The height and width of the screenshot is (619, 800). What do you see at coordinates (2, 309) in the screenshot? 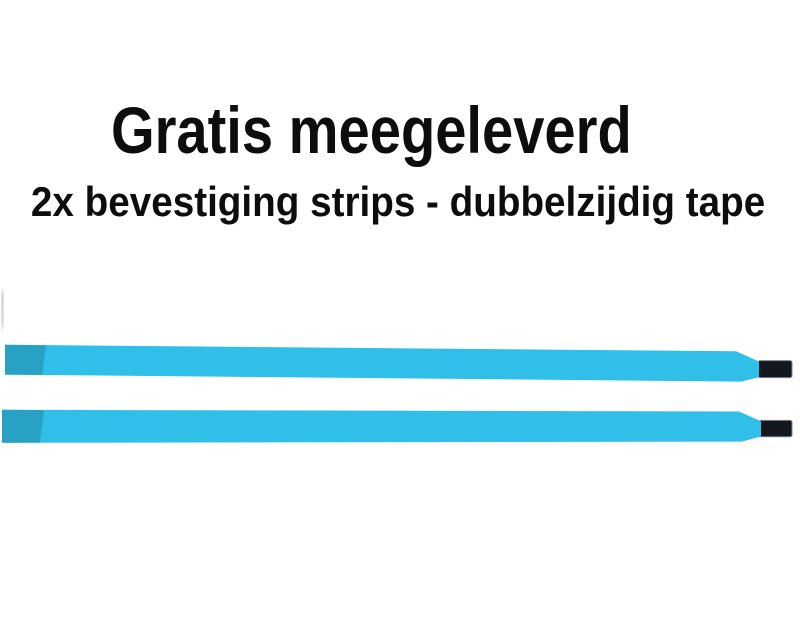
I see `left-edge-crop-artifact` at bounding box center [2, 309].